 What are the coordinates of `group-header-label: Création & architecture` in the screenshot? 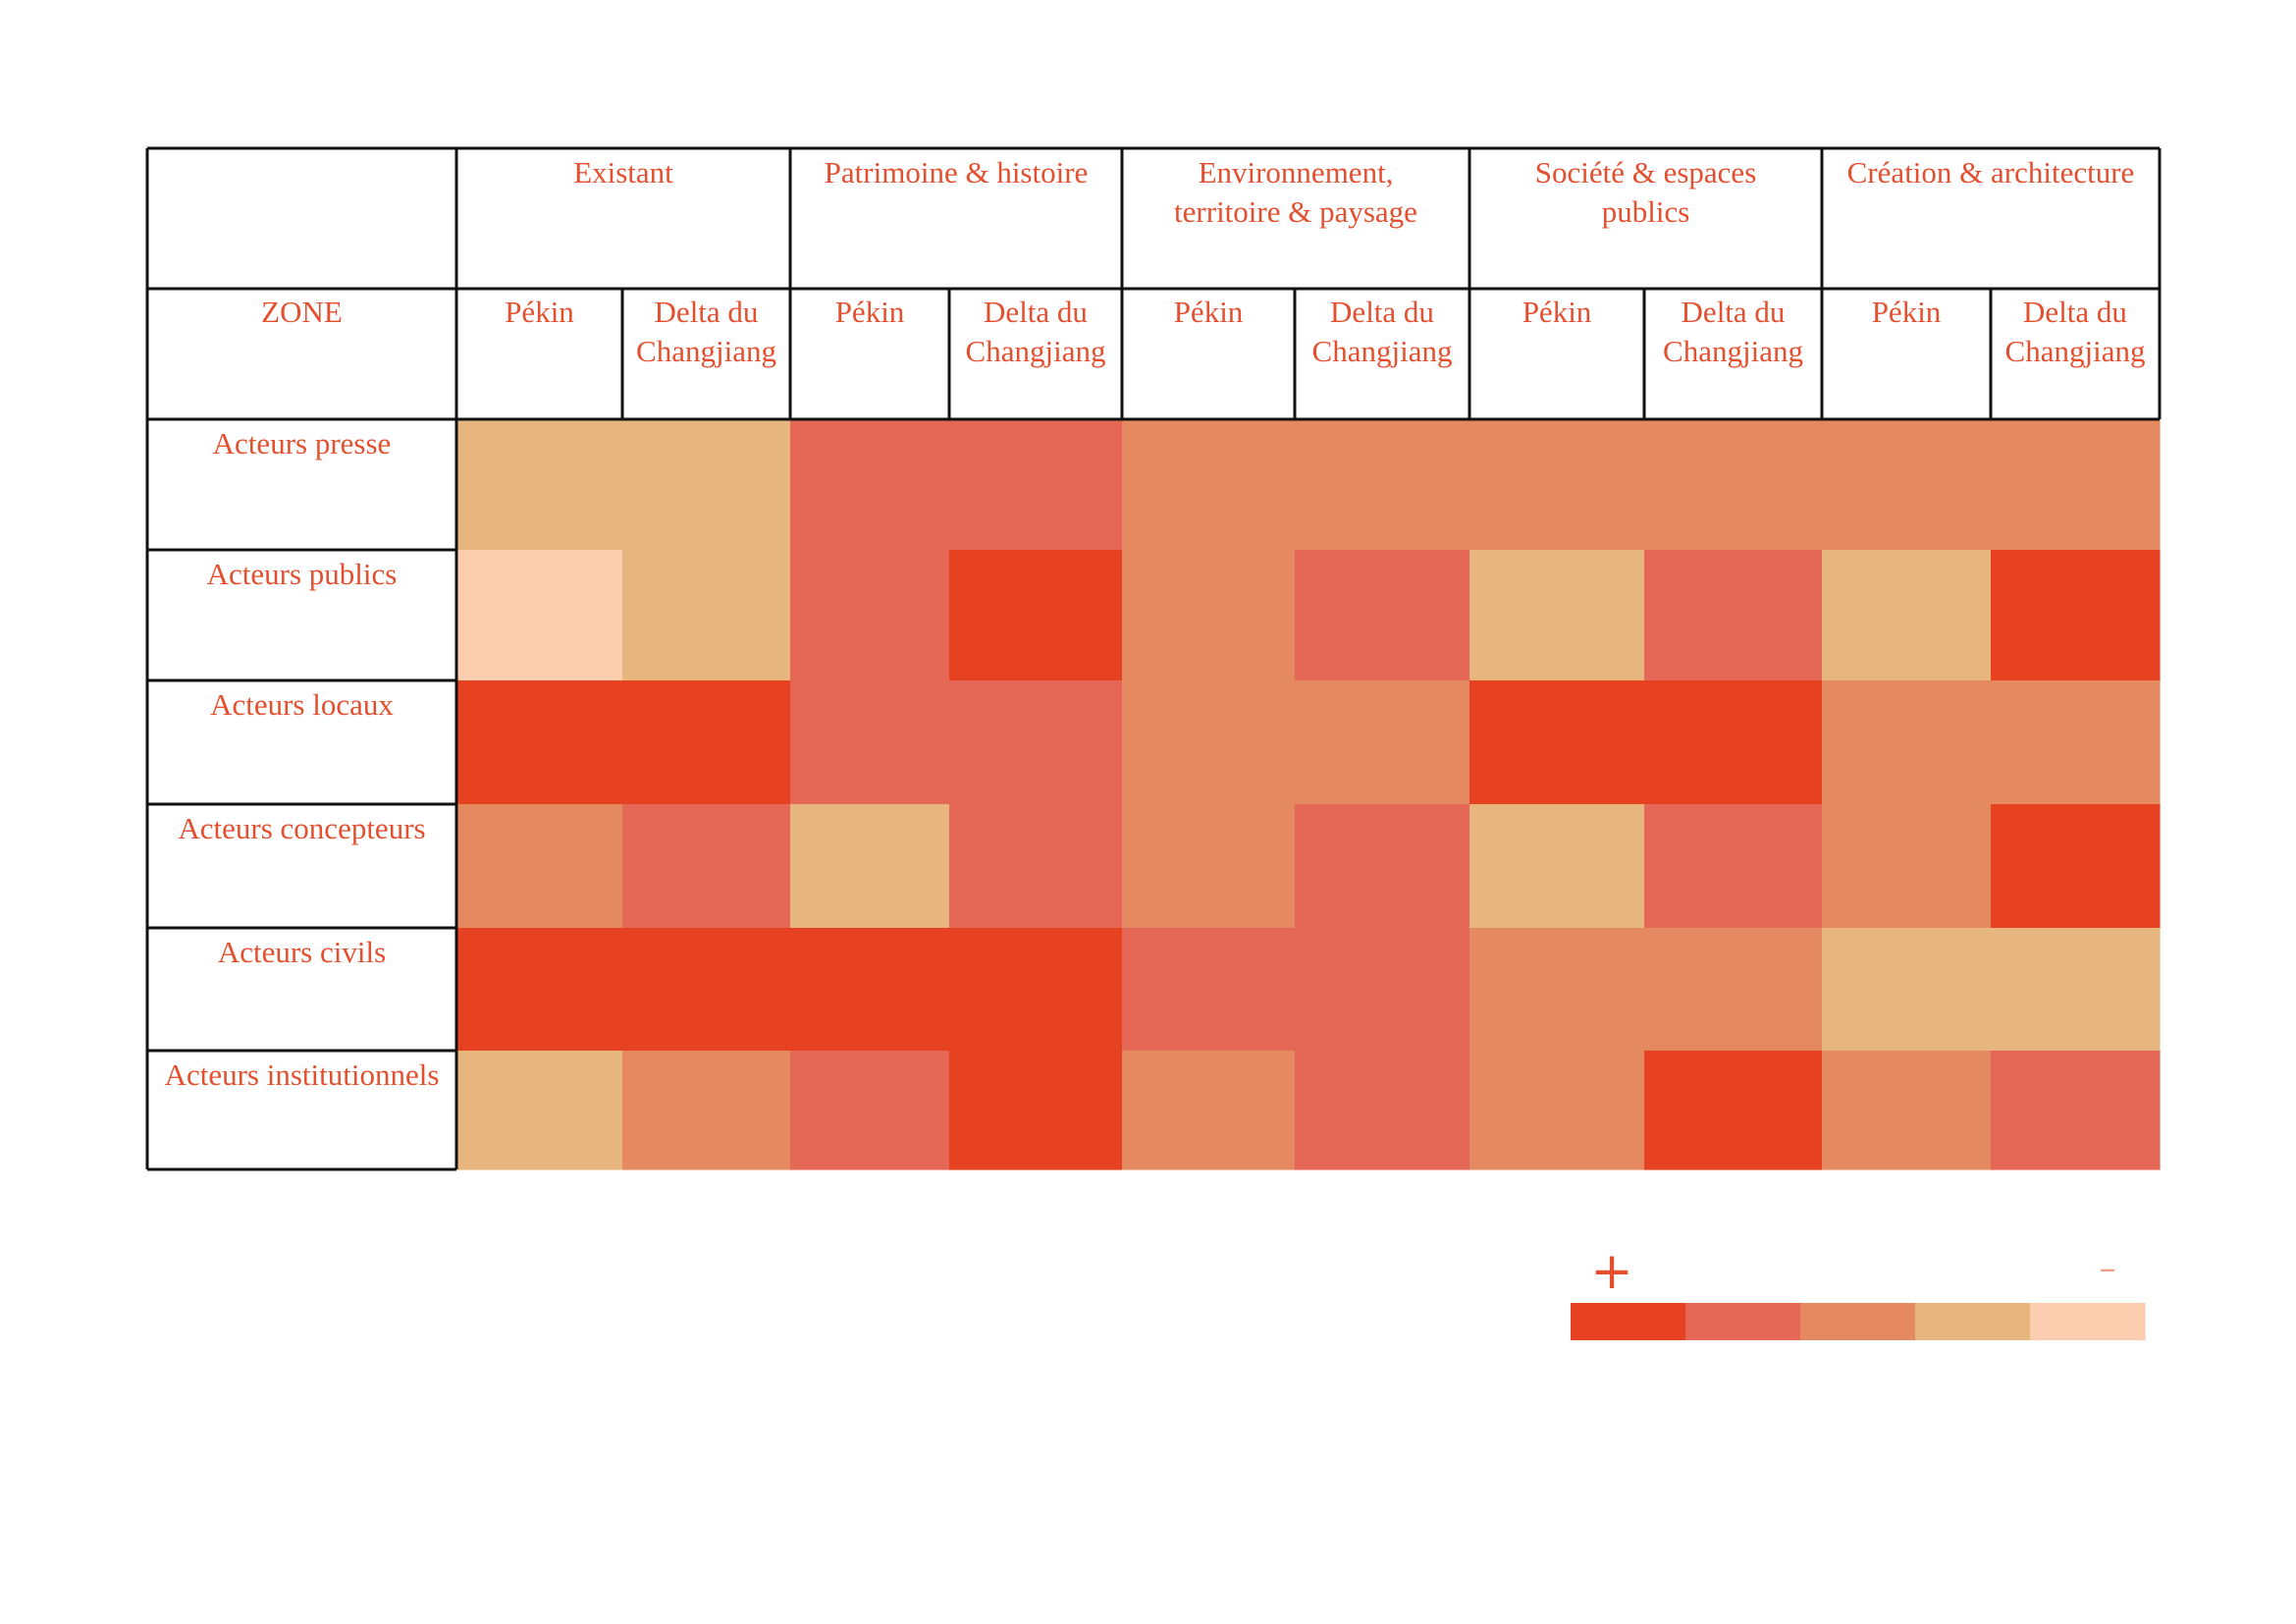 It's located at (1991, 172).